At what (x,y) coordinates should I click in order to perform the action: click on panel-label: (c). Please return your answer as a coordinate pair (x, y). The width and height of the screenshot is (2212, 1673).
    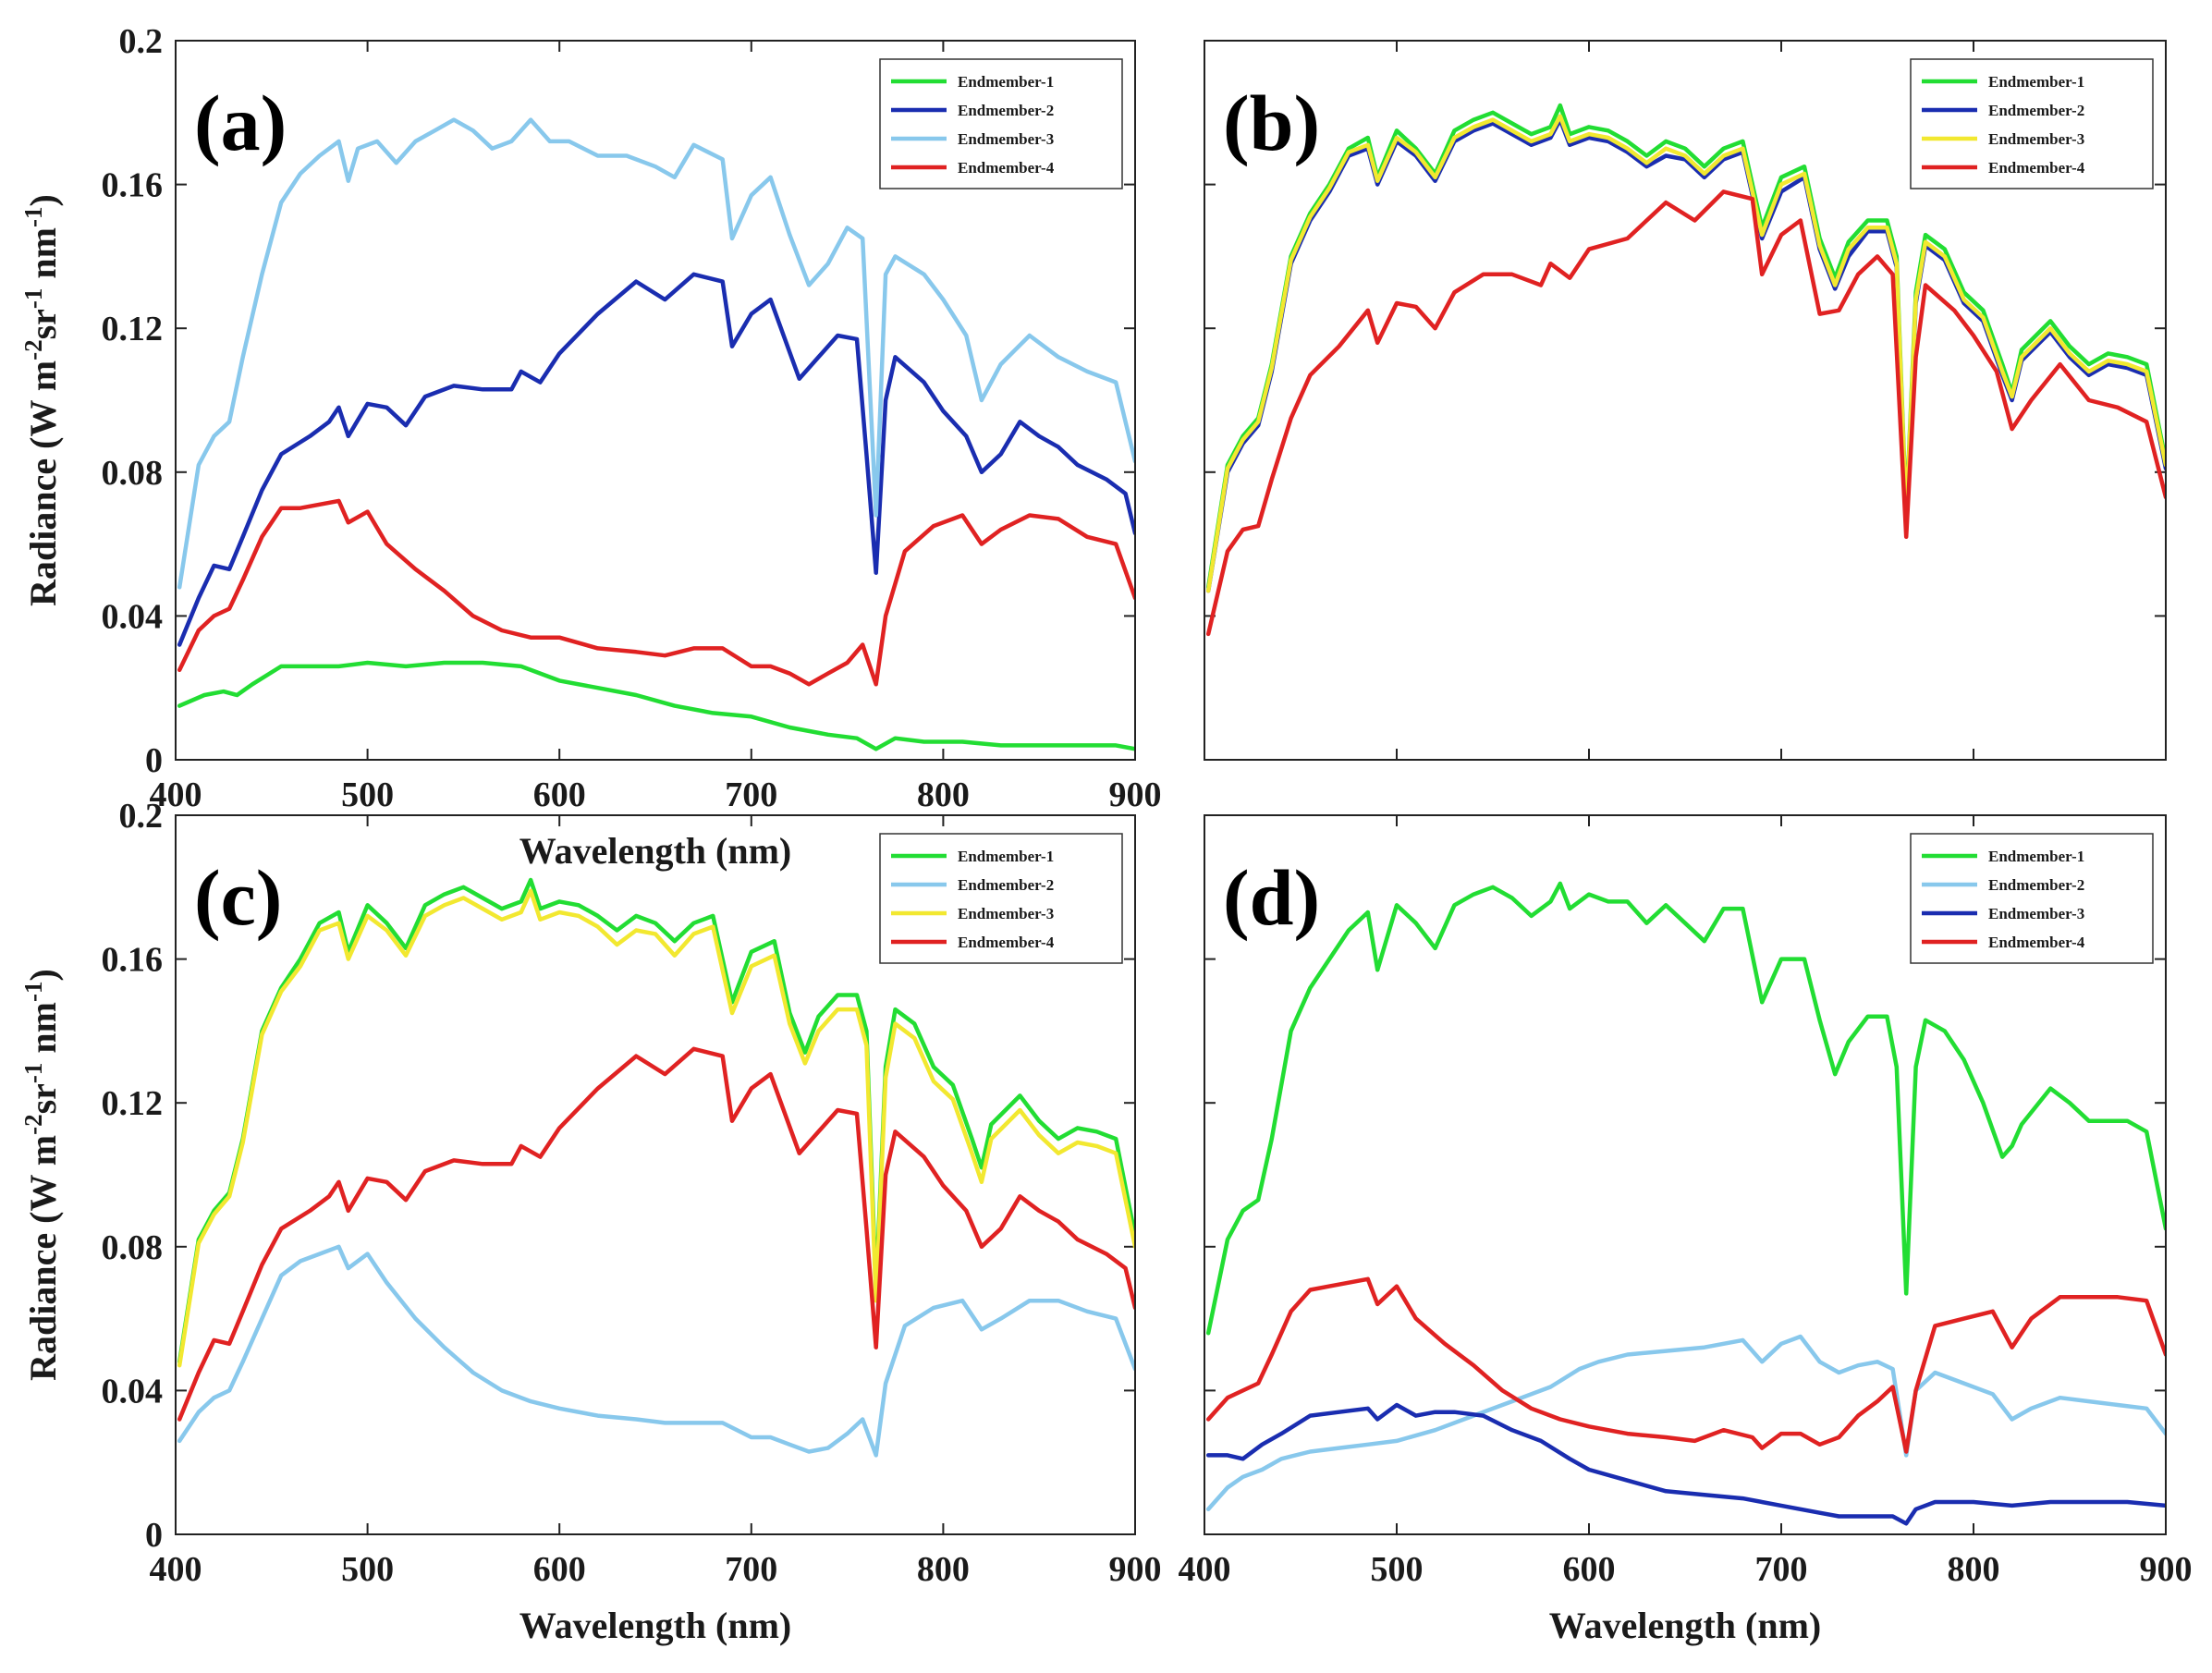
    Looking at the image, I should click on (238, 898).